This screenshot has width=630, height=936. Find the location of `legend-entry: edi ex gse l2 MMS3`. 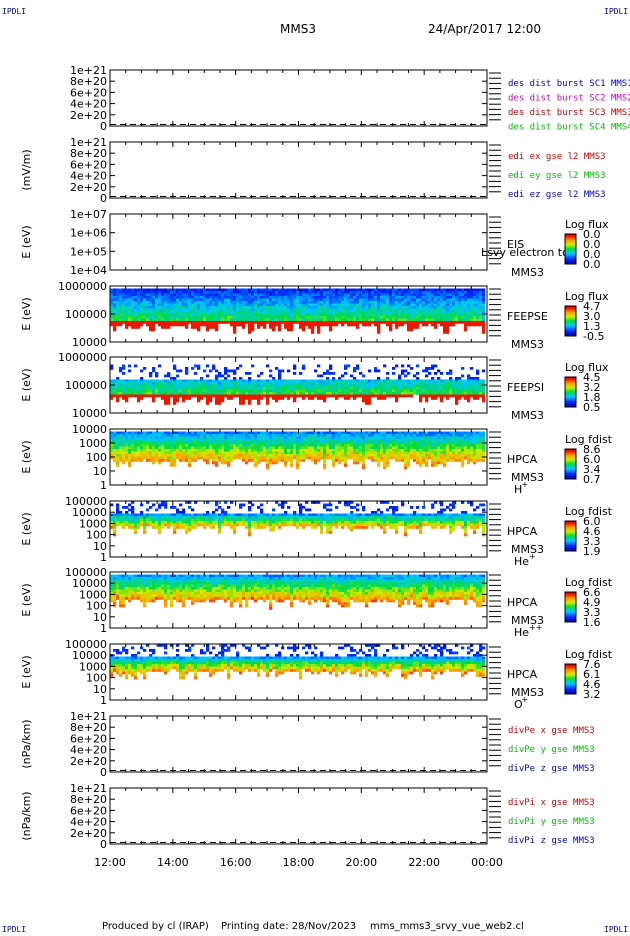

legend-entry: edi ex gse l2 MMS3 is located at coordinates (557, 157).